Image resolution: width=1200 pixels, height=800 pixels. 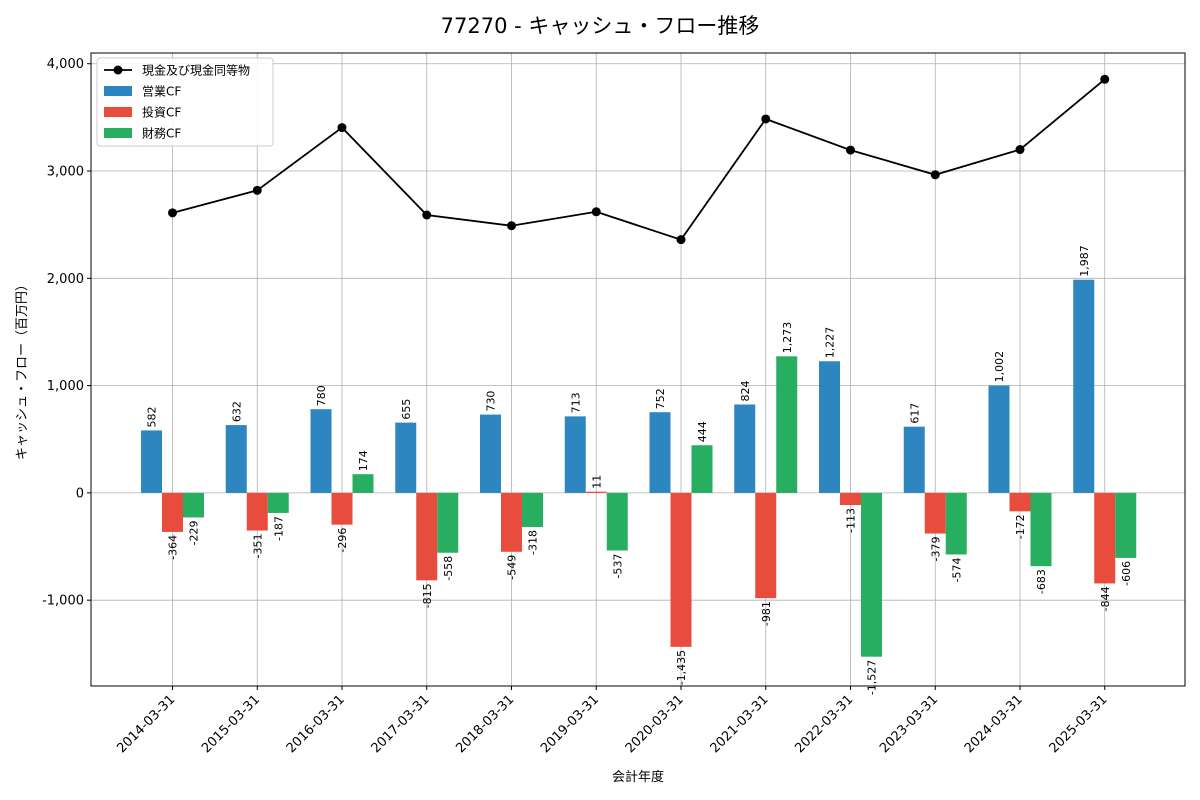 I want to click on bar-label-2-7: 1,273, so click(x=787, y=338).